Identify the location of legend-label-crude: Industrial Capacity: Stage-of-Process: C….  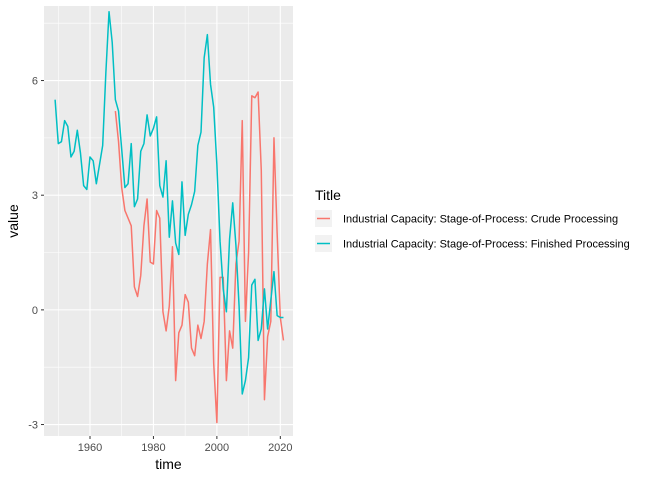
(480, 220).